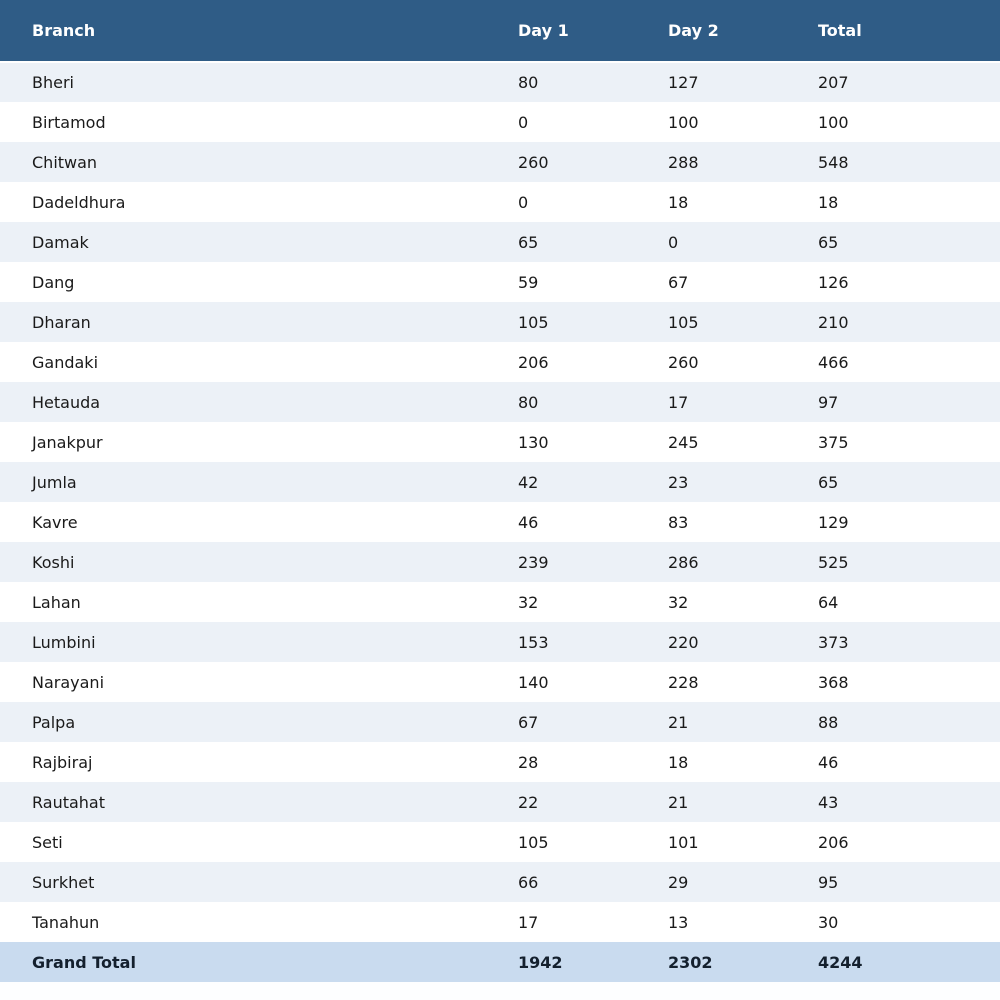  Describe the element at coordinates (828, 762) in the screenshot. I see `total-cell: 46` at that location.